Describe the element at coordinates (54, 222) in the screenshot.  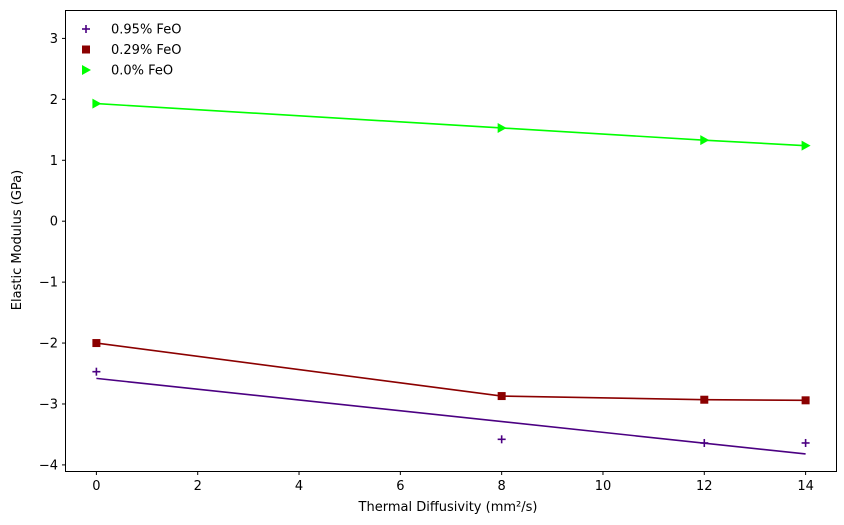
I see `y-tick-label: 0` at that location.